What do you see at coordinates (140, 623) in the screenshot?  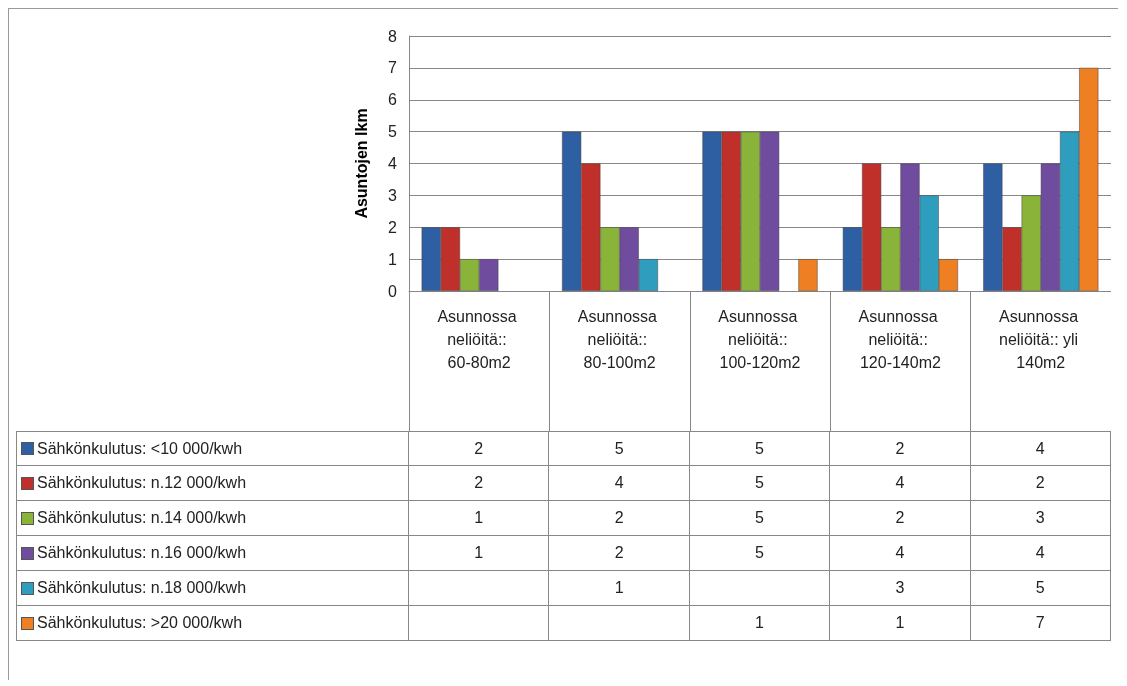 I see `legend-label: Sähkönkulutus: >20 000/kwh` at bounding box center [140, 623].